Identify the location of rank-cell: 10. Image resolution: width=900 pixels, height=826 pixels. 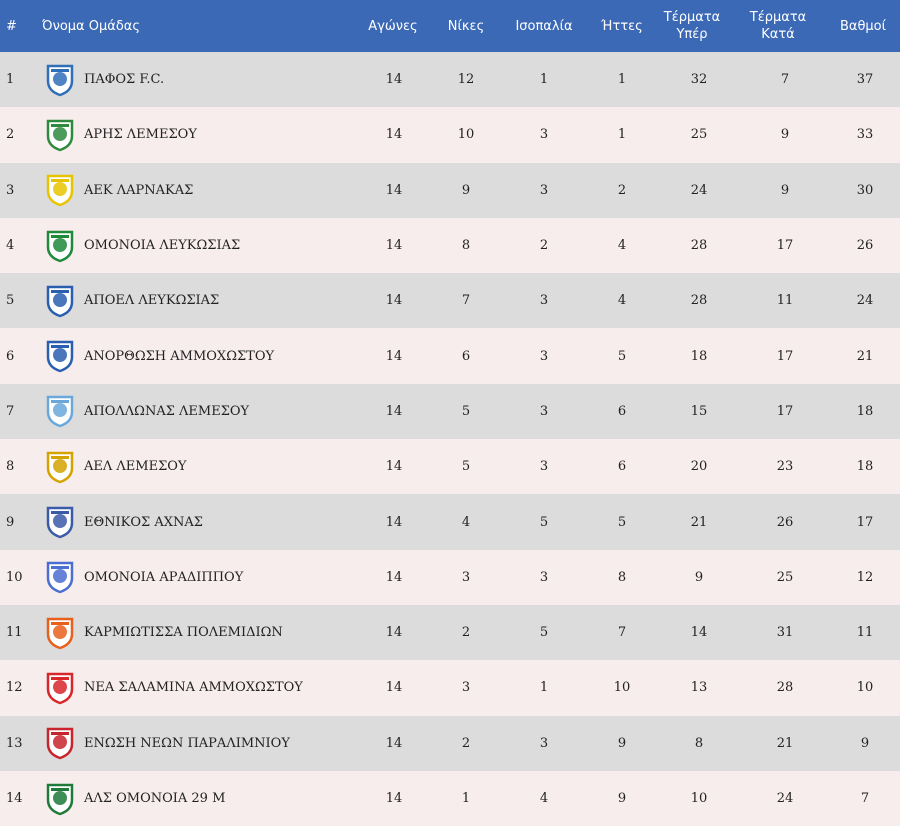
(14, 577).